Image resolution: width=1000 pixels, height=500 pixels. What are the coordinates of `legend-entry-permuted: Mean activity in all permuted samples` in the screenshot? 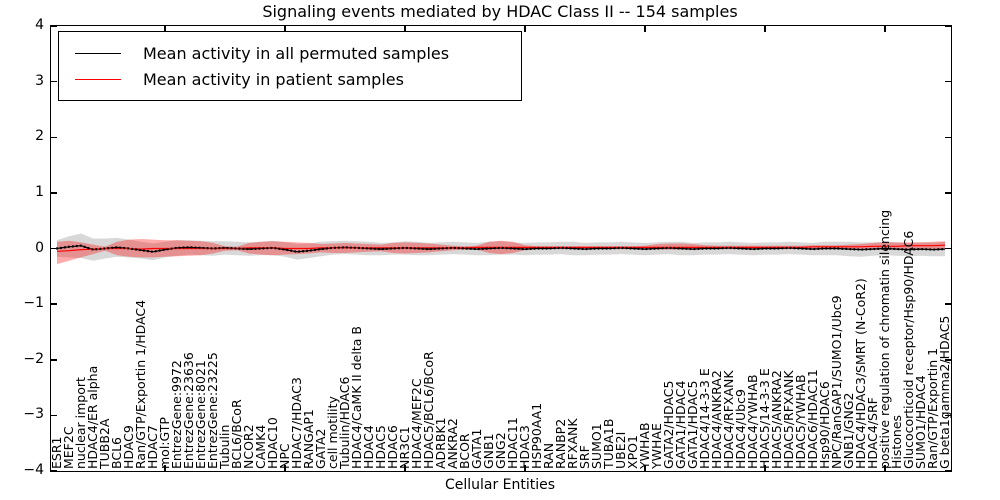 It's located at (298, 53).